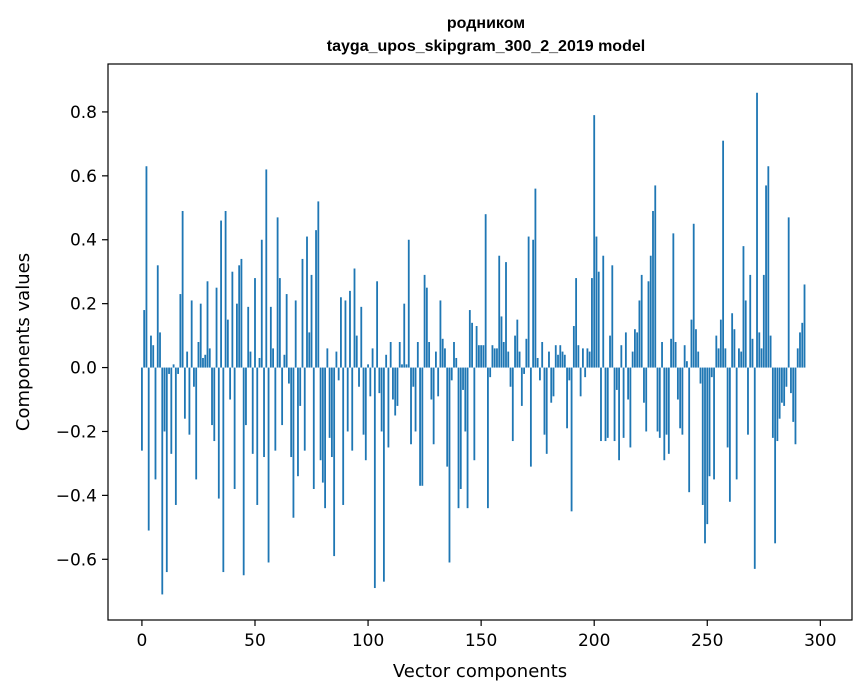 The image size is (867, 696). What do you see at coordinates (820, 641) in the screenshot?
I see `x-tick-label: 300` at bounding box center [820, 641].